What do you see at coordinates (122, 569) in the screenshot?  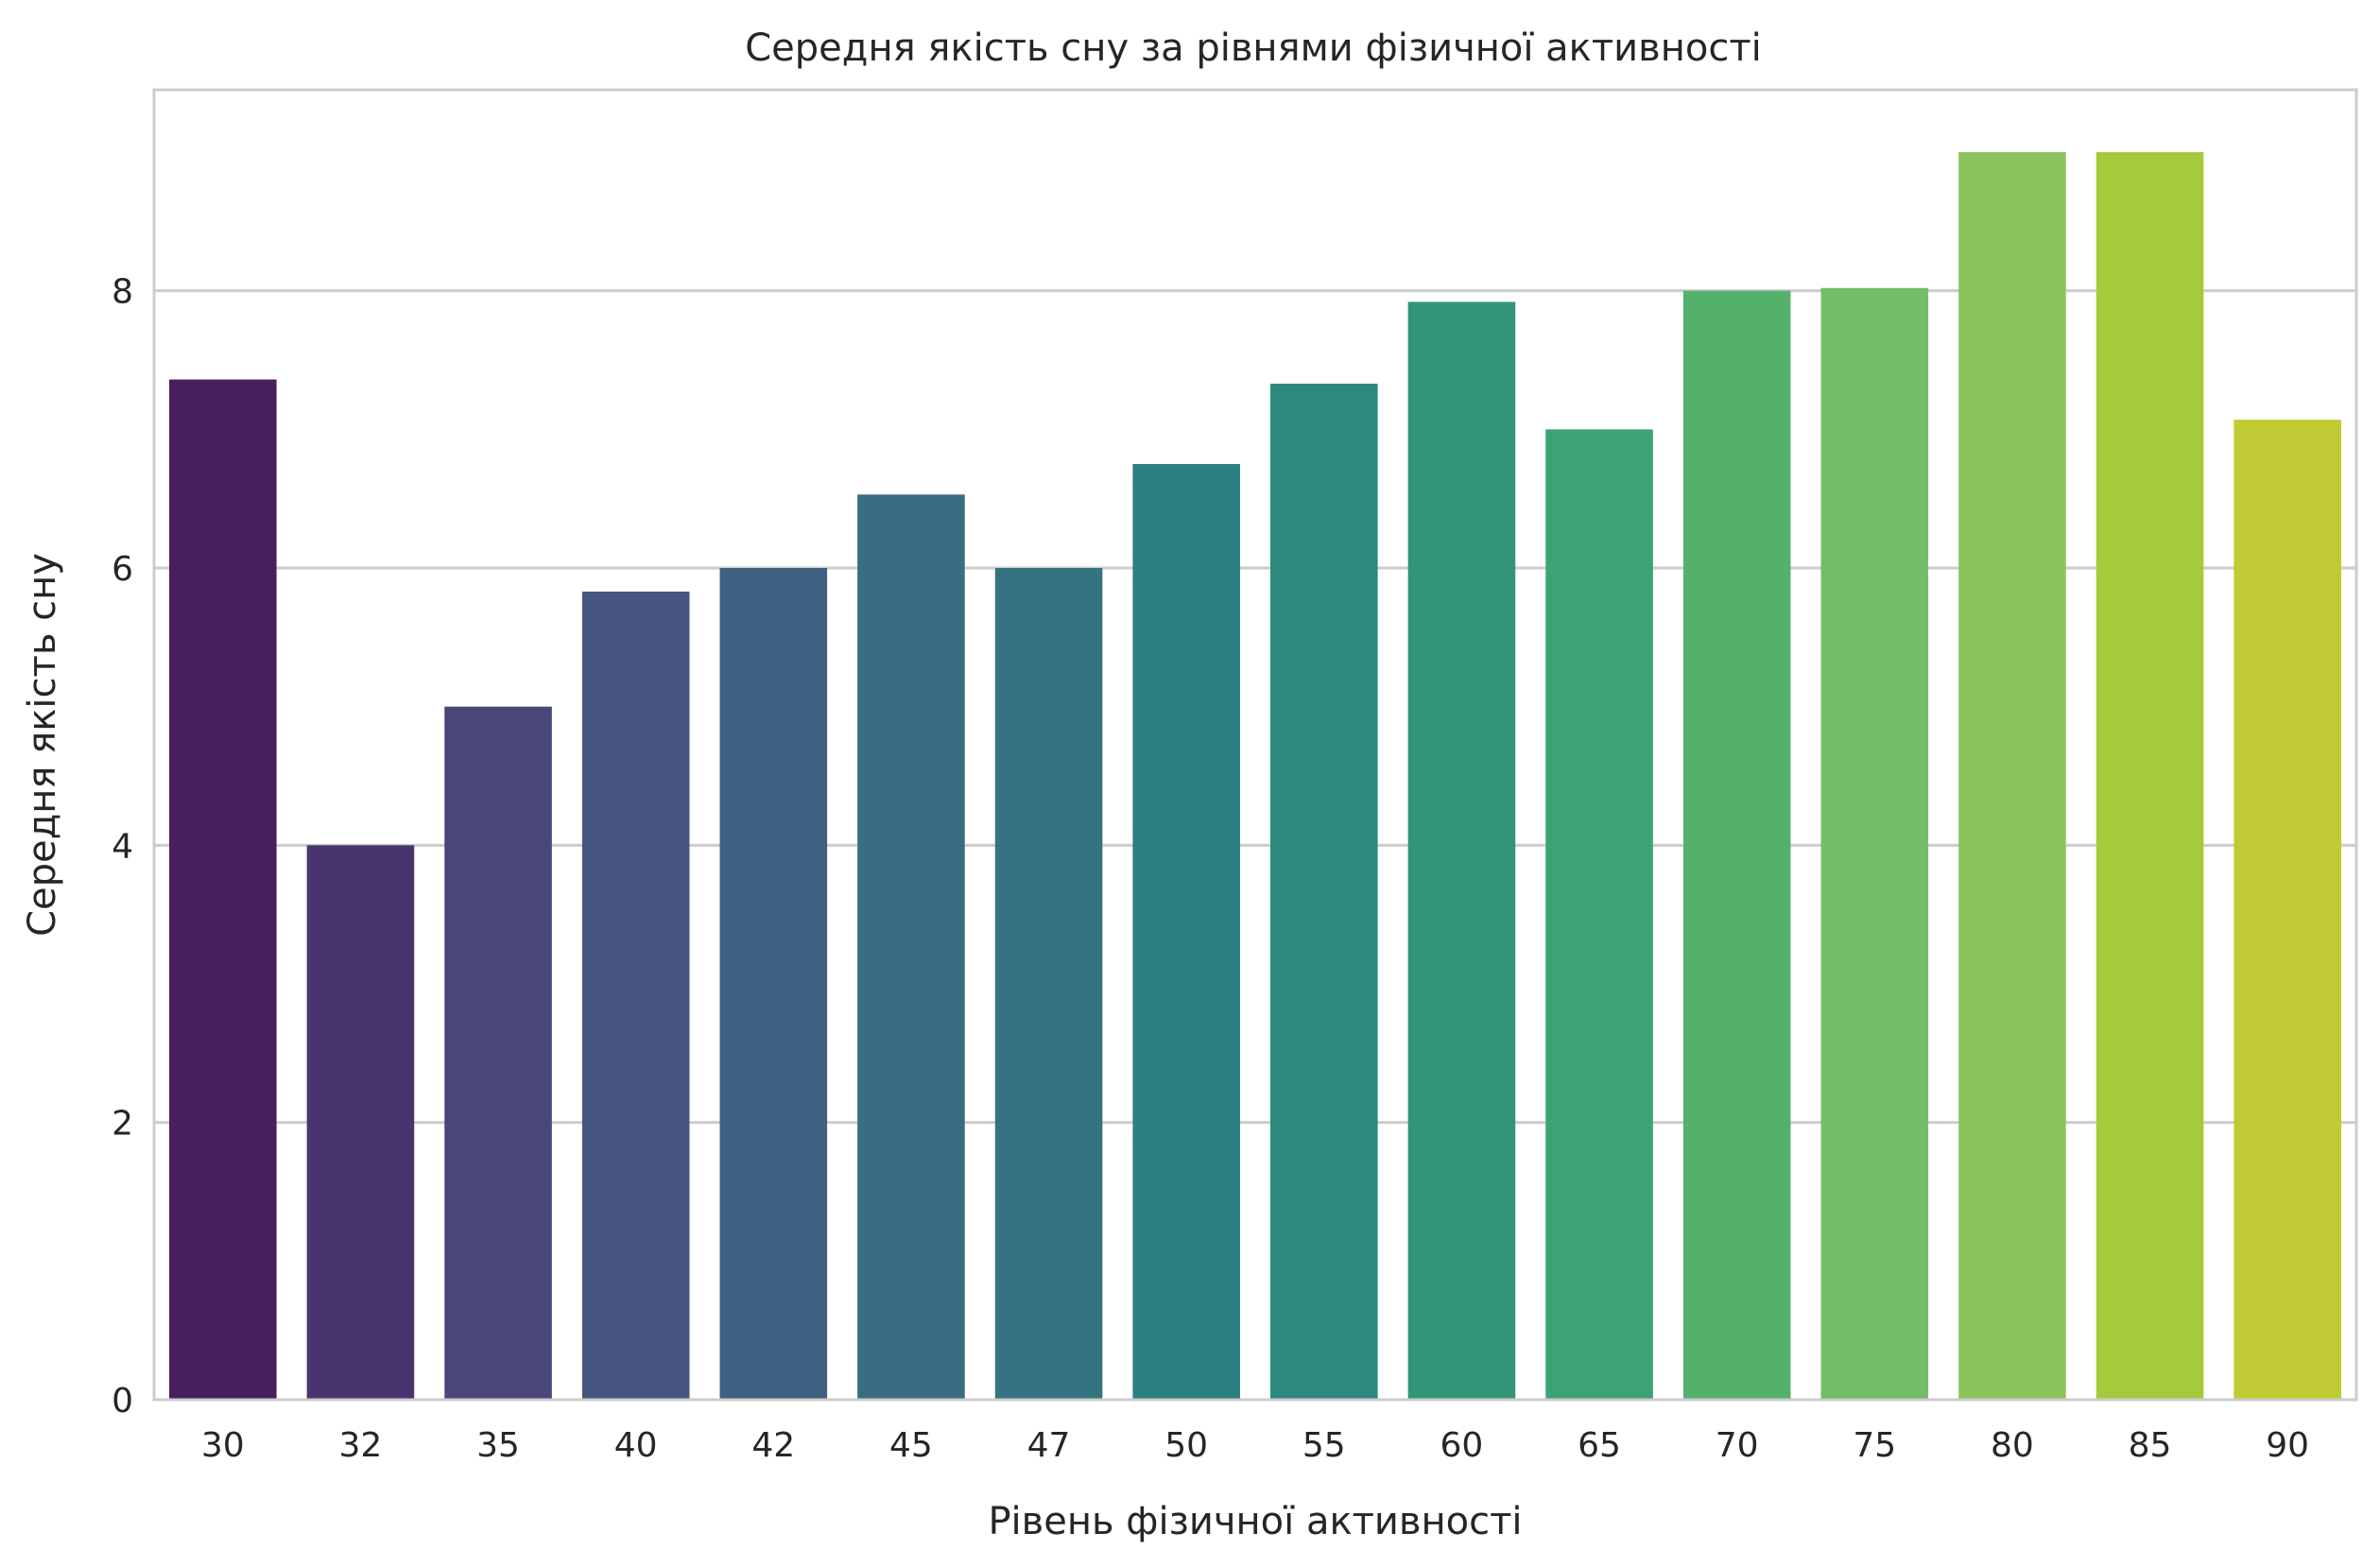 I see `y-tick-label: 6` at bounding box center [122, 569].